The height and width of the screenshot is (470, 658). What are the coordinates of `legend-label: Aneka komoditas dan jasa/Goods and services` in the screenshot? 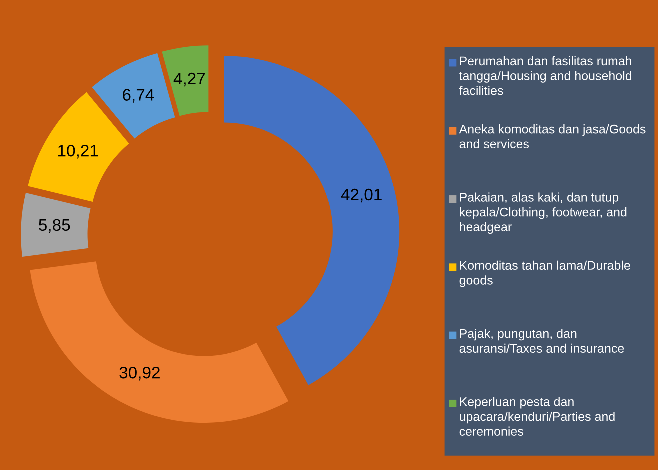 It's located at (552, 136).